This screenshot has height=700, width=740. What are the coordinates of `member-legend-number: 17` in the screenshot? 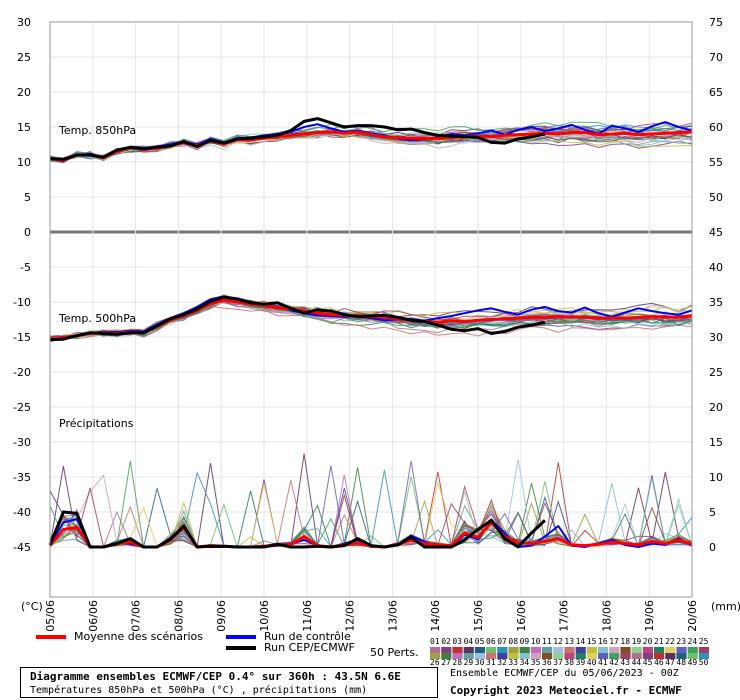 It's located at (614, 641).